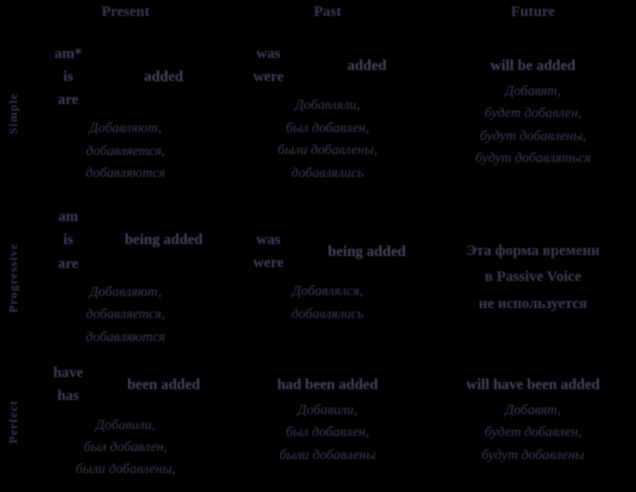 Image resolution: width=636 pixels, height=492 pixels. What do you see at coordinates (327, 292) in the screenshot?
I see `example-line: Добавлялся,` at bounding box center [327, 292].